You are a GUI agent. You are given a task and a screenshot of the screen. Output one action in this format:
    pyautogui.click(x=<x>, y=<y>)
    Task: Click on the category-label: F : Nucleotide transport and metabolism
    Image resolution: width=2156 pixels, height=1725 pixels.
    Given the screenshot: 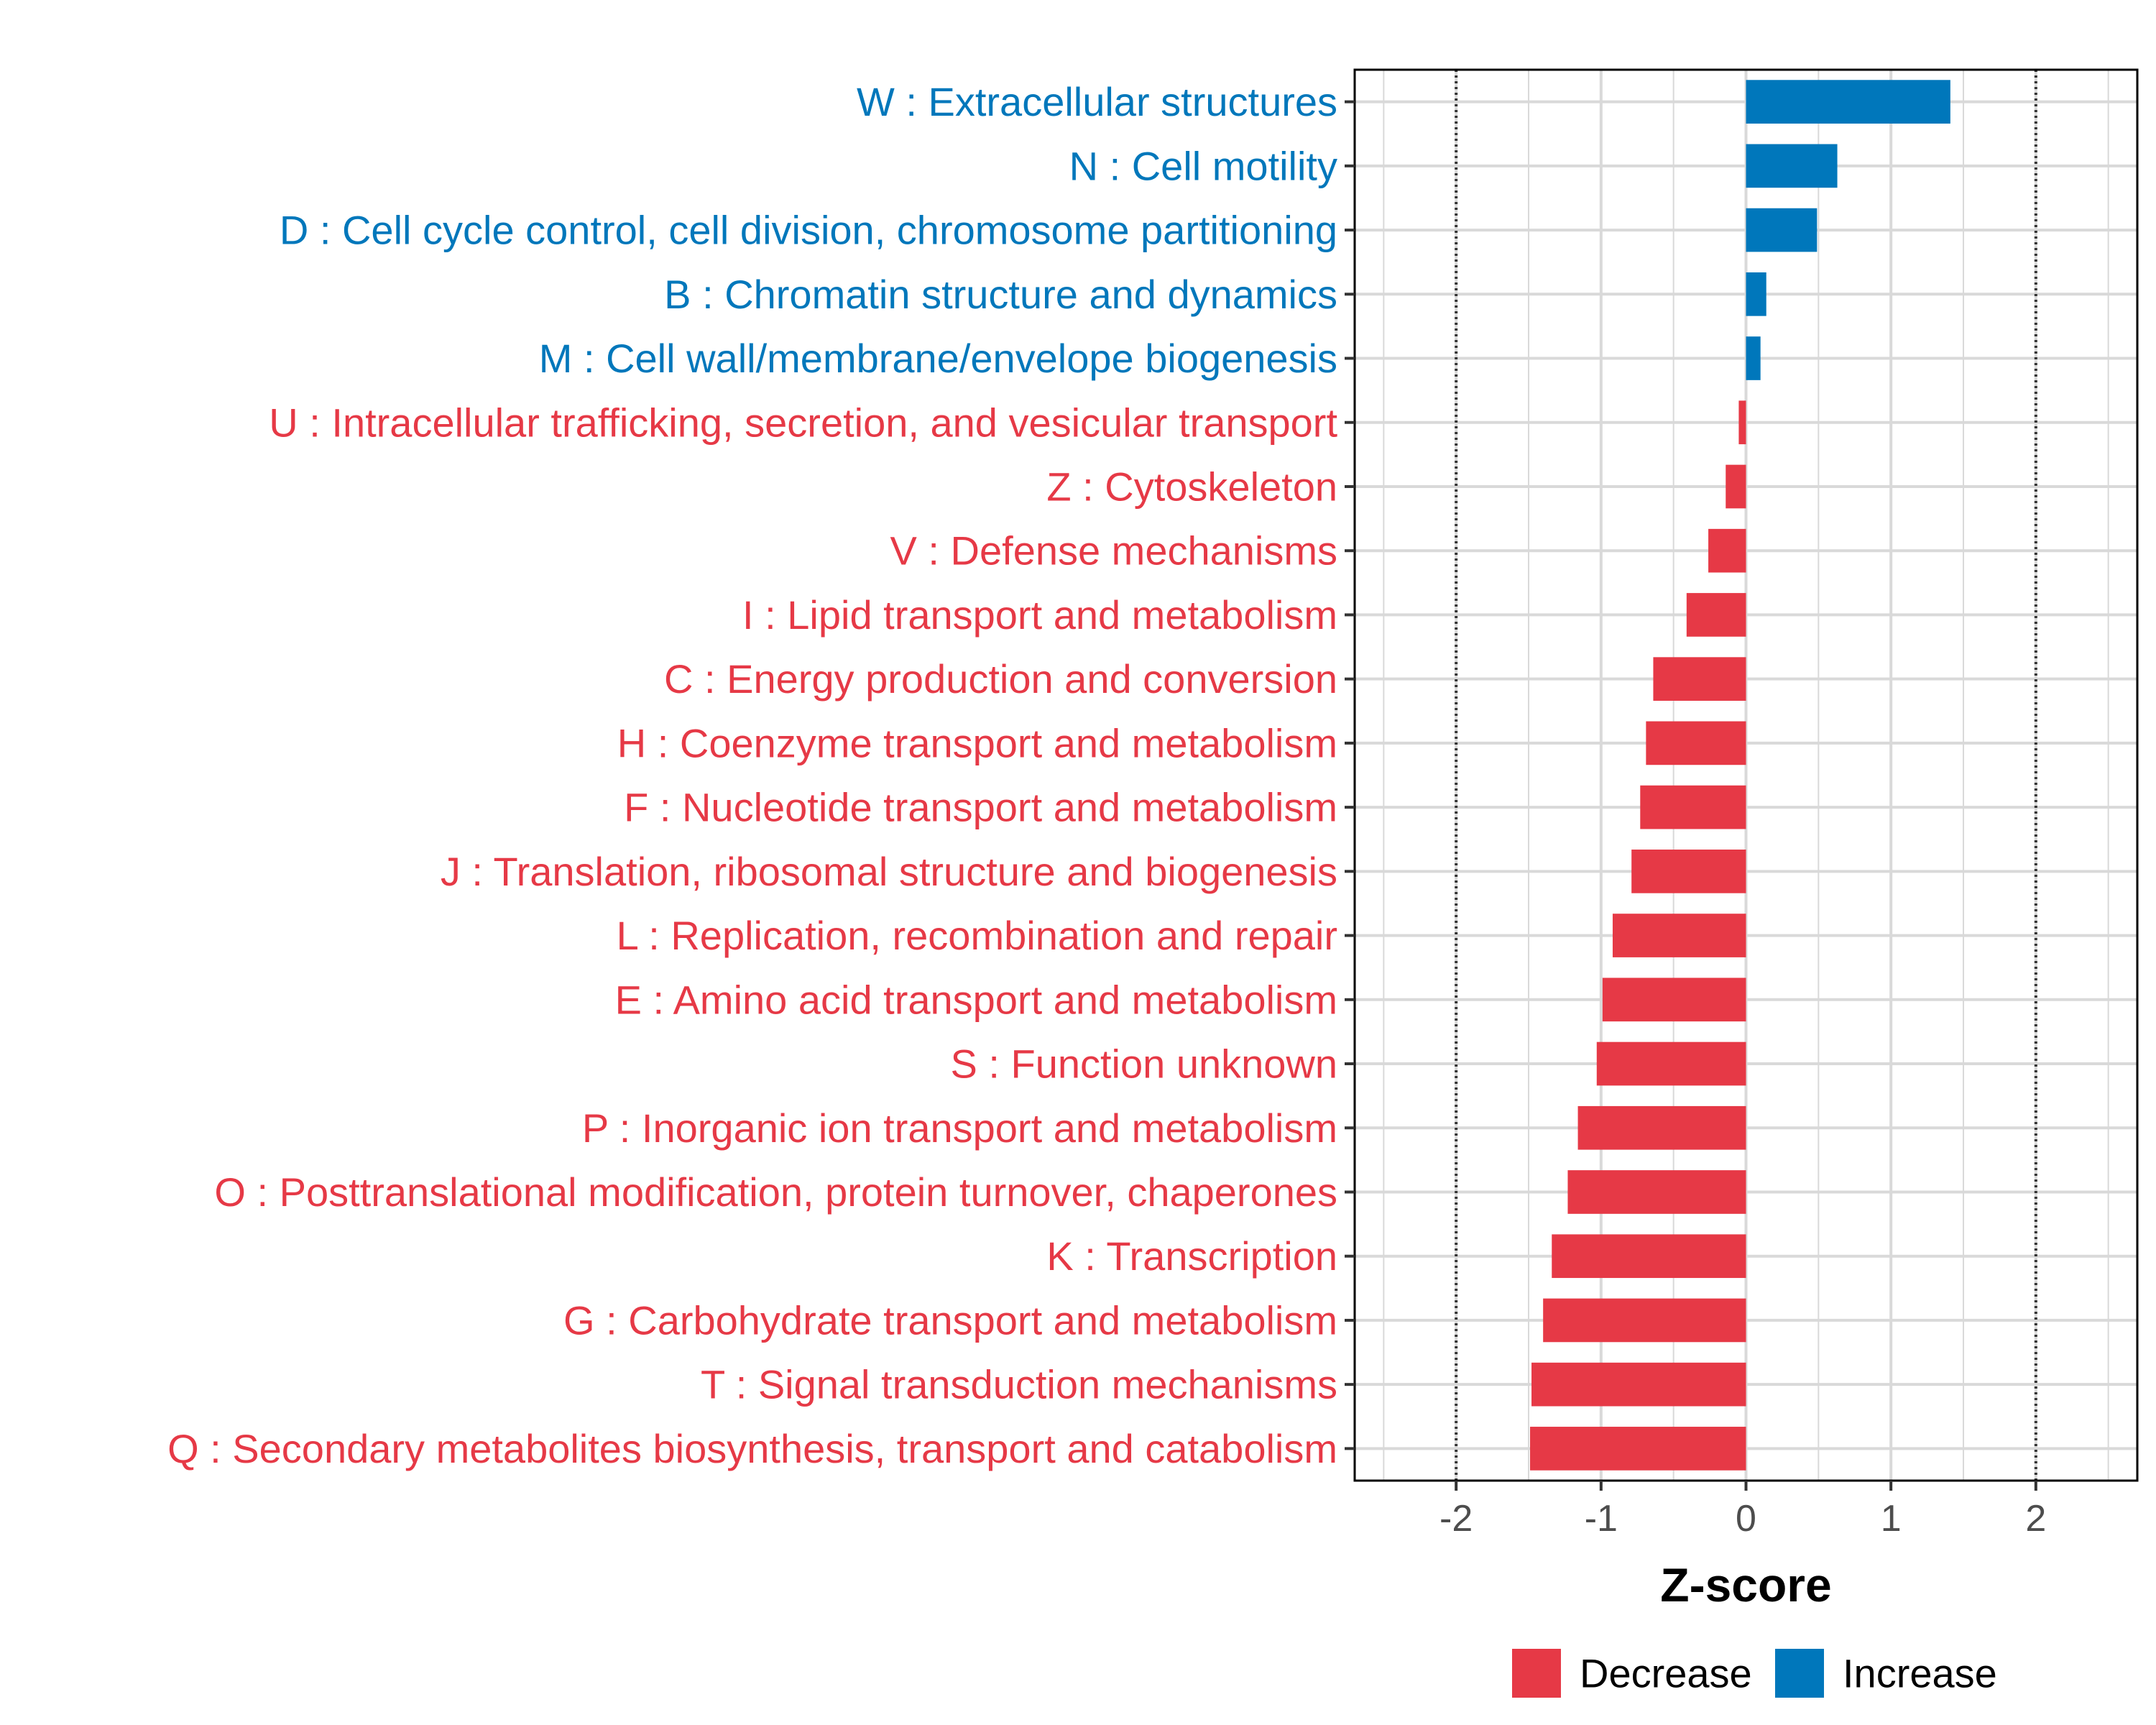 What is the action you would take?
    pyautogui.click(x=981, y=807)
    